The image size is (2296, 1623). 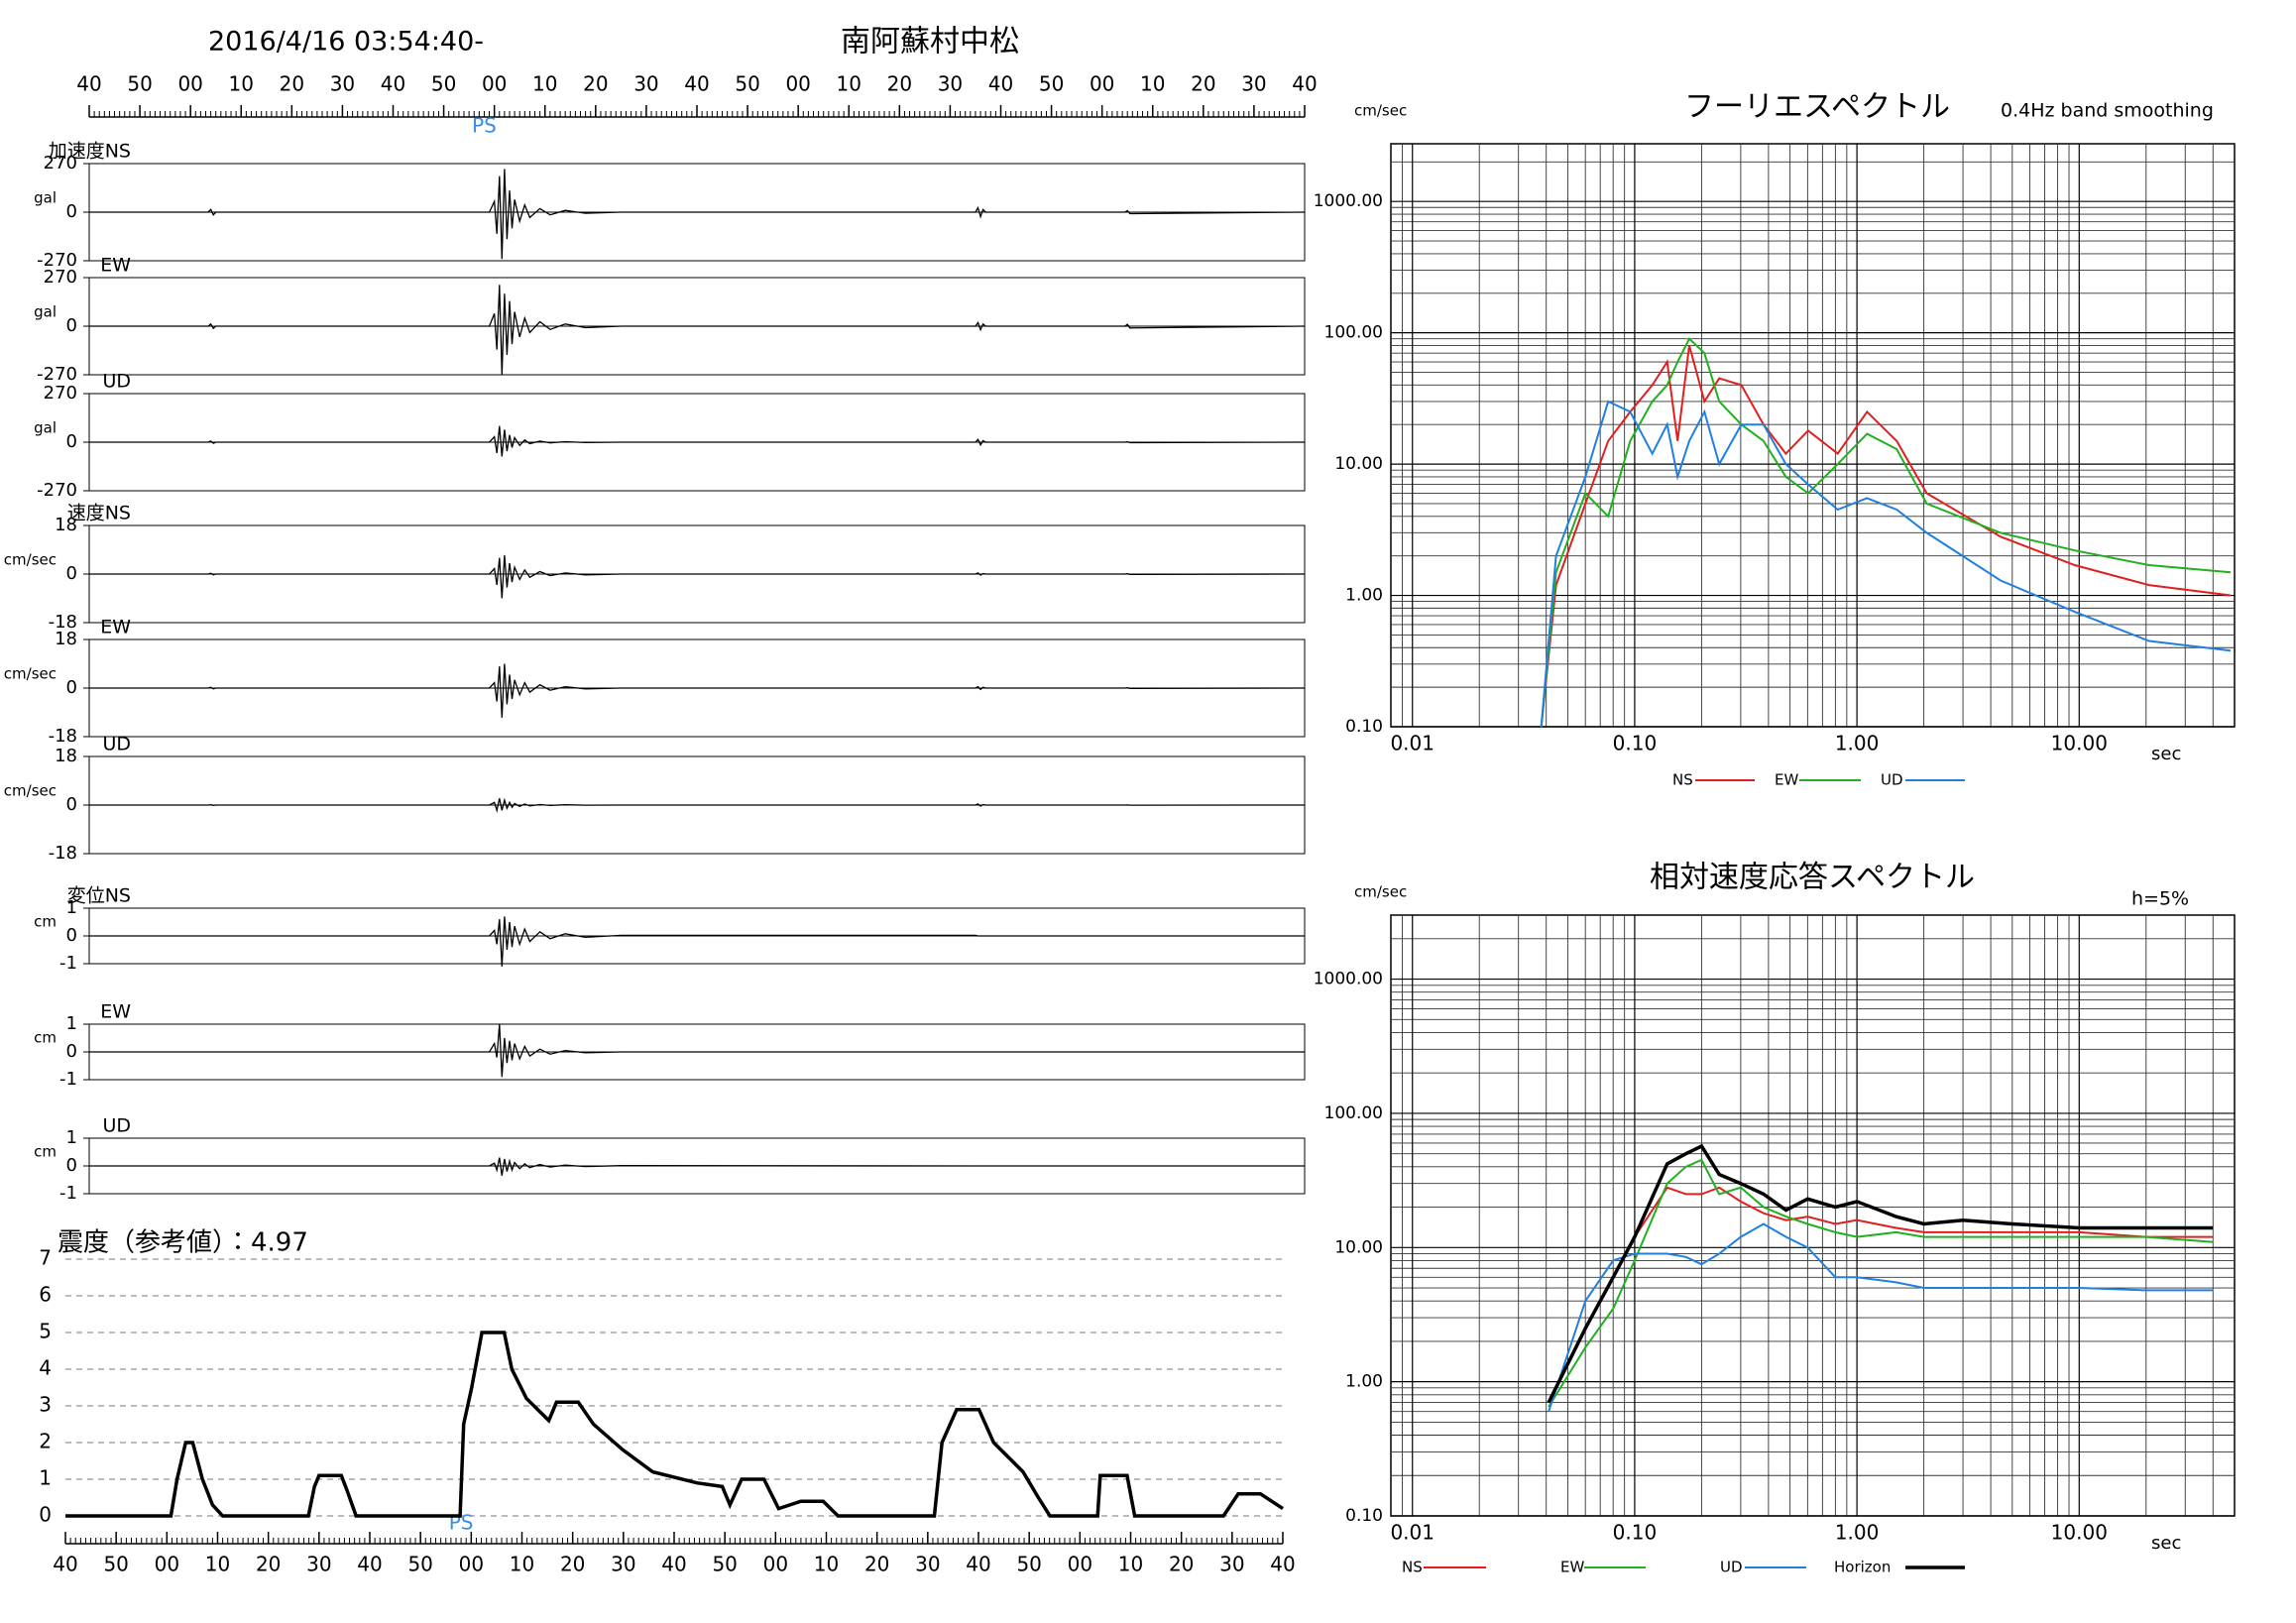 What do you see at coordinates (46, 1368) in the screenshot?
I see `y-tick-label: 4` at bounding box center [46, 1368].